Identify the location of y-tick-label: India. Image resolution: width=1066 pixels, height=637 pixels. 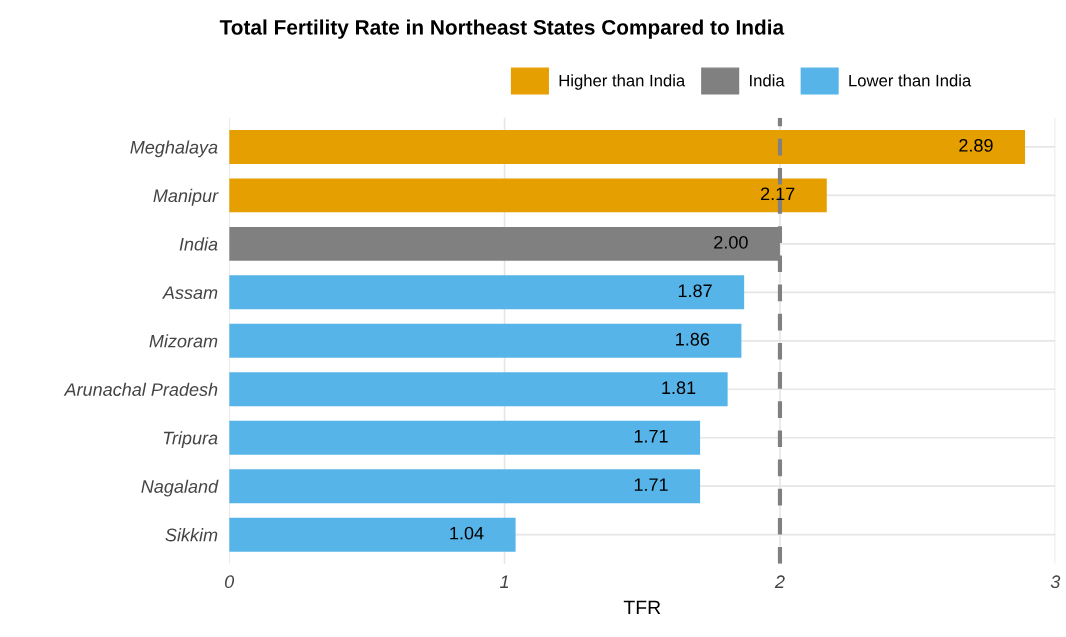
(198, 244).